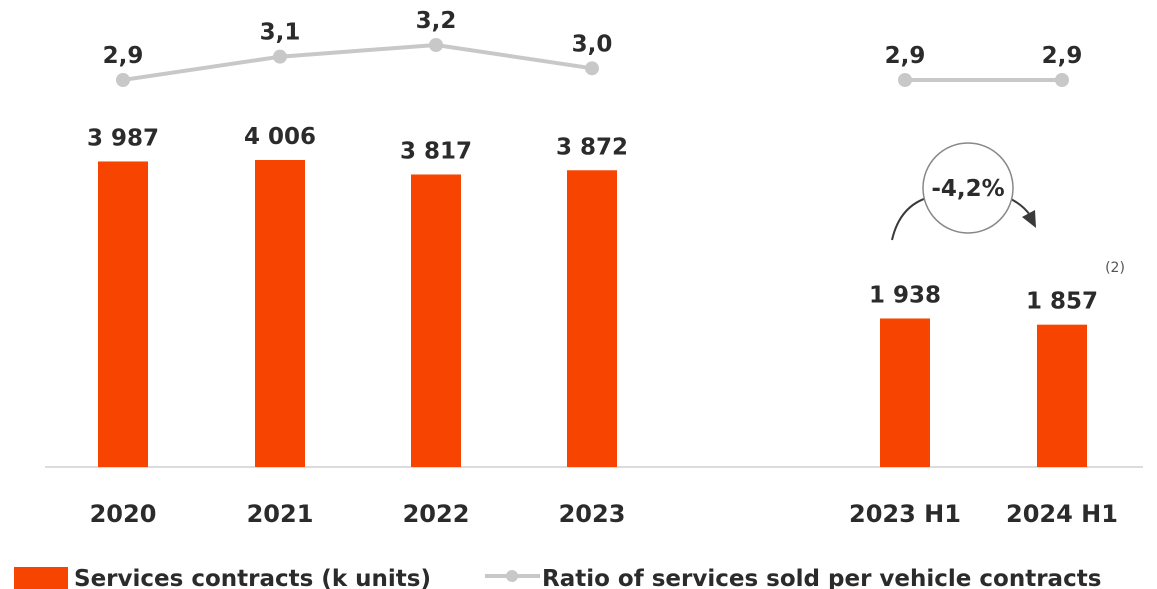 The height and width of the screenshot is (589, 1157). Describe the element at coordinates (436, 151) in the screenshot. I see `bar-value-label: 3 817` at that location.